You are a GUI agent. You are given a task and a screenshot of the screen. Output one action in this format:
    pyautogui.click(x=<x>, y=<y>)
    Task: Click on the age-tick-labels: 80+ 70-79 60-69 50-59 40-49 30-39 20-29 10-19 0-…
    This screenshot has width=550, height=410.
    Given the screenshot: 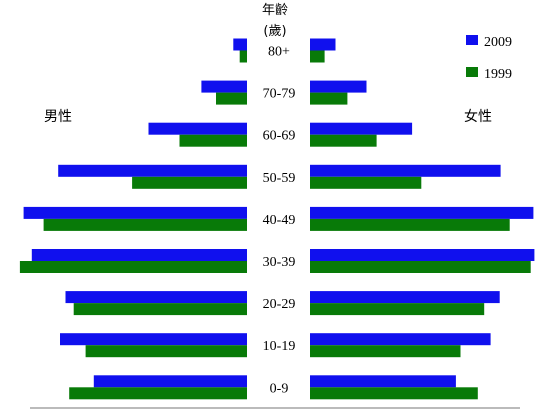 What is the action you would take?
    pyautogui.click(x=279, y=221)
    